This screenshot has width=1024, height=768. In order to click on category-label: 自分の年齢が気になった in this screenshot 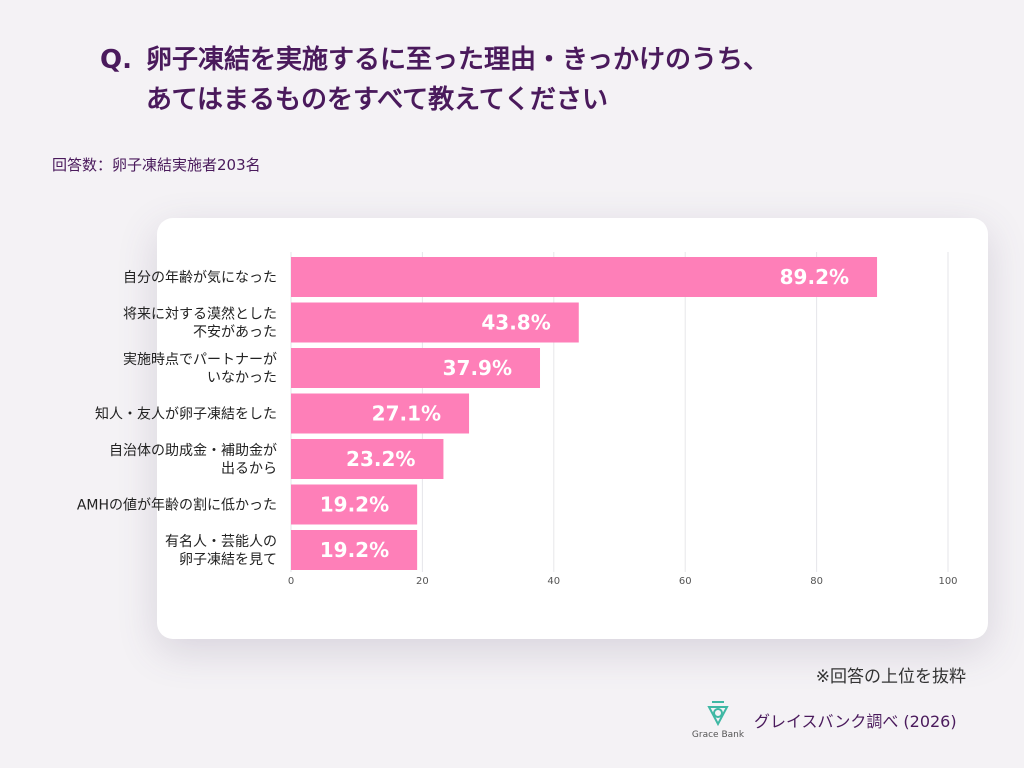, I will do `click(200, 278)`.